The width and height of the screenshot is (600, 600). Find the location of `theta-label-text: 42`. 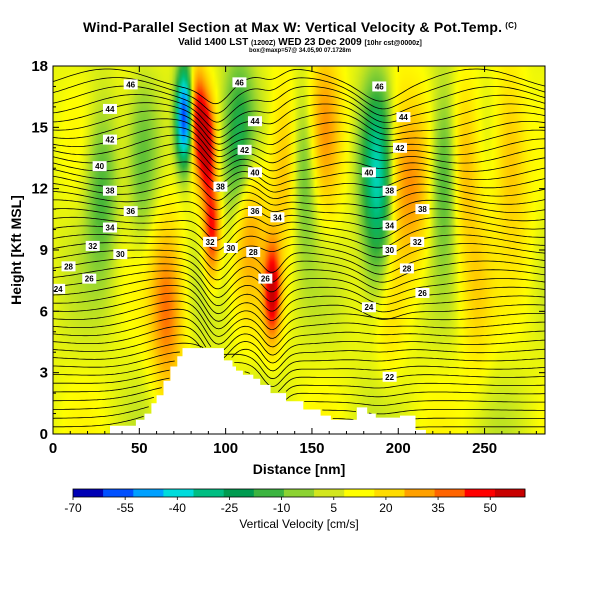

theta-label-text: 42 is located at coordinates (400, 148).